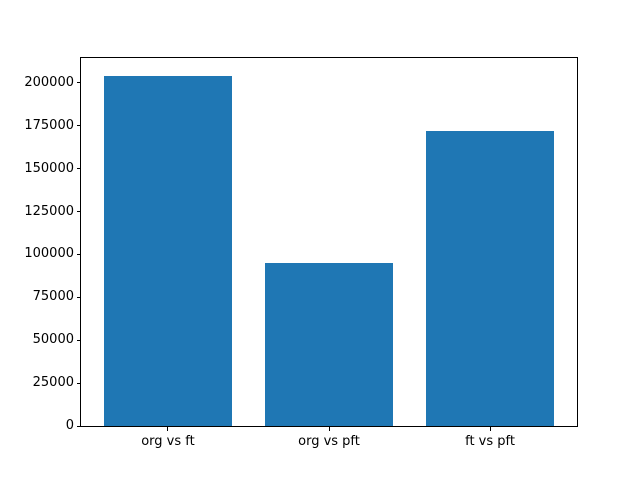  Describe the element at coordinates (53, 383) in the screenshot. I see `y-tick-label: 25000` at that location.